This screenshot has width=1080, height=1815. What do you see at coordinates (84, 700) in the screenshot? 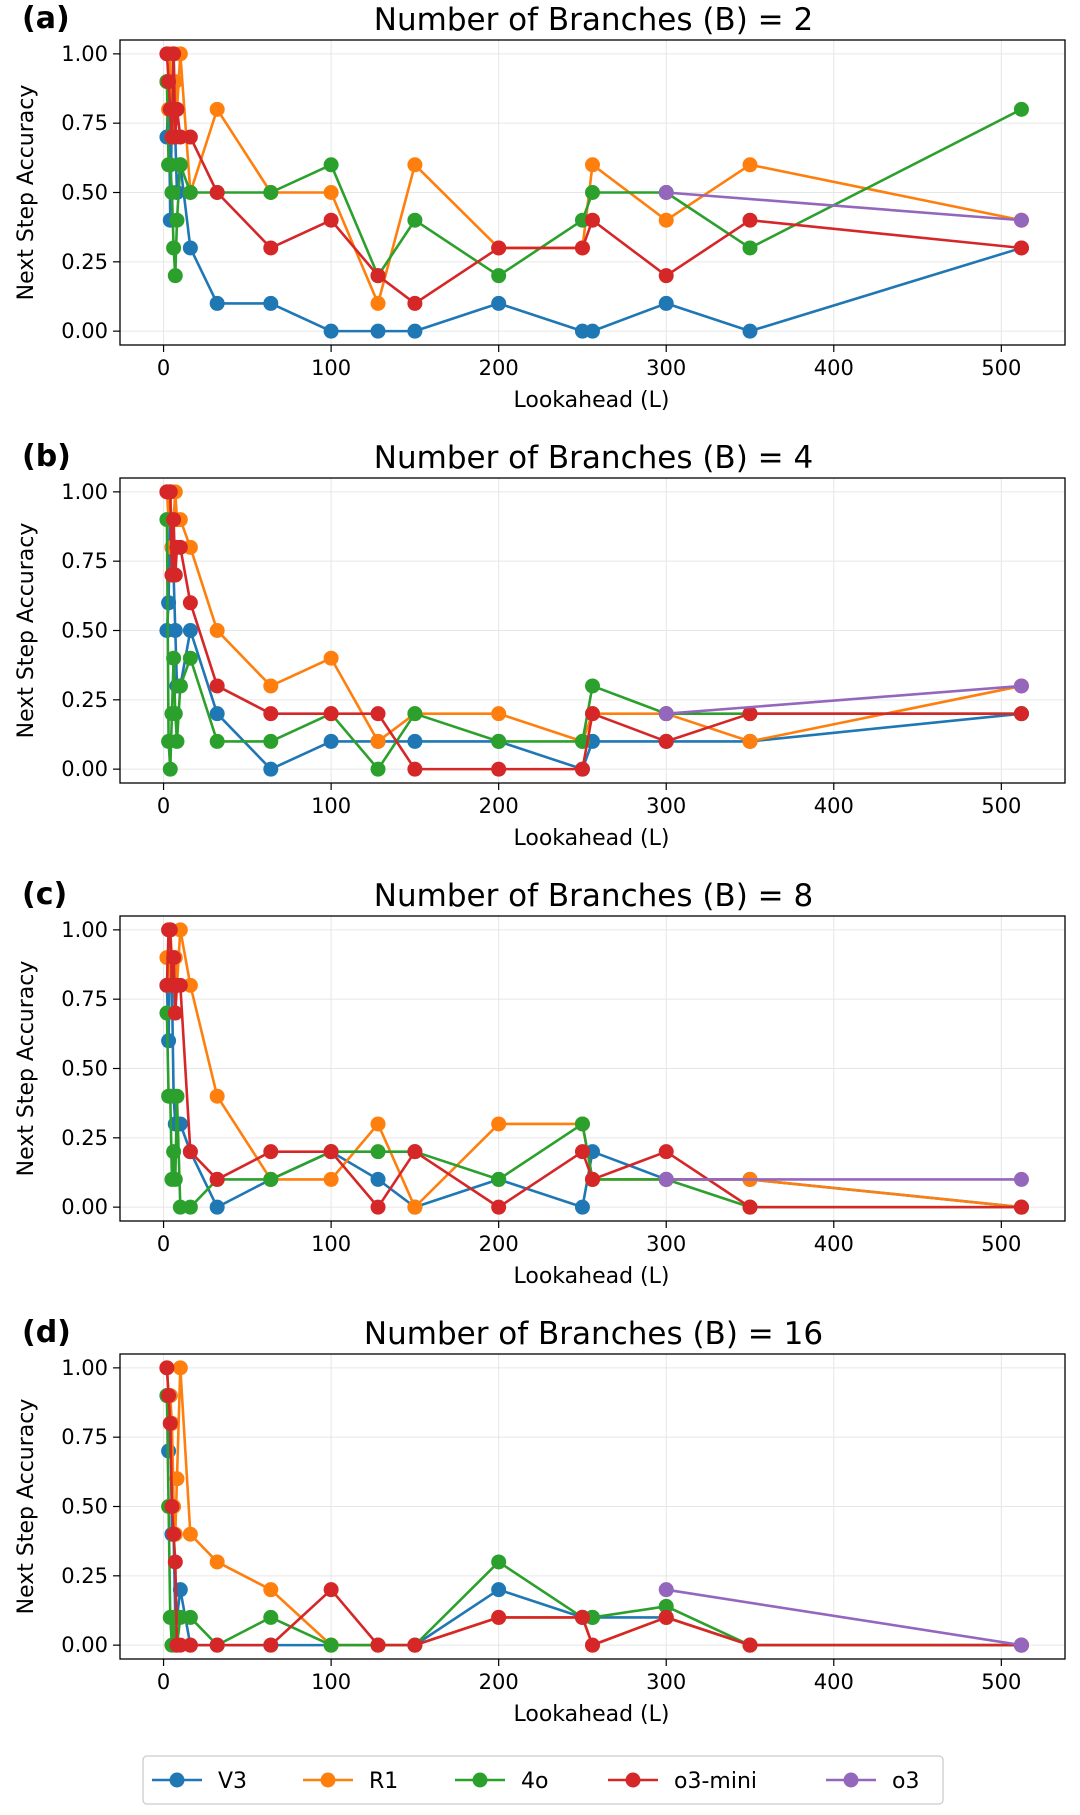
I see `y-tick-label: 0.25` at bounding box center [84, 700].